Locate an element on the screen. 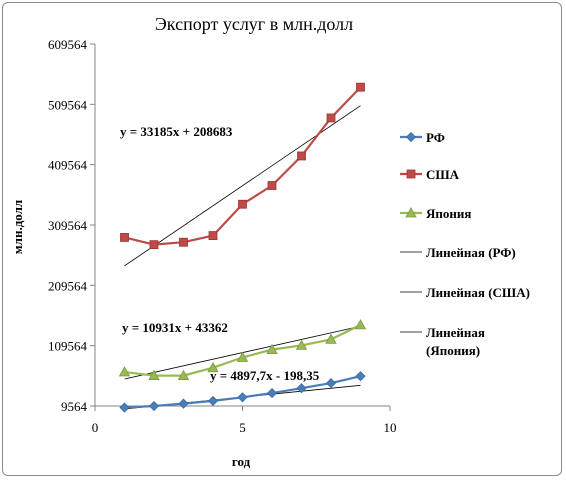 The height and width of the screenshot is (480, 566). chart-title: Экспорт услуг в млн.долл is located at coordinates (254, 24).